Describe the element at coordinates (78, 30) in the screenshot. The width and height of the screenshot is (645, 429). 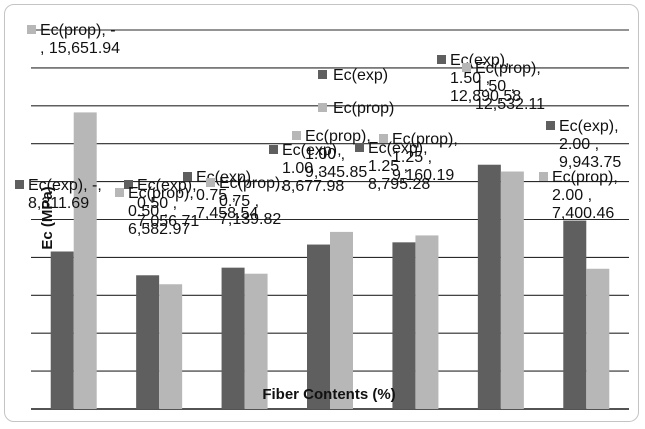
I see `data-label: Ec(prop), -` at that location.